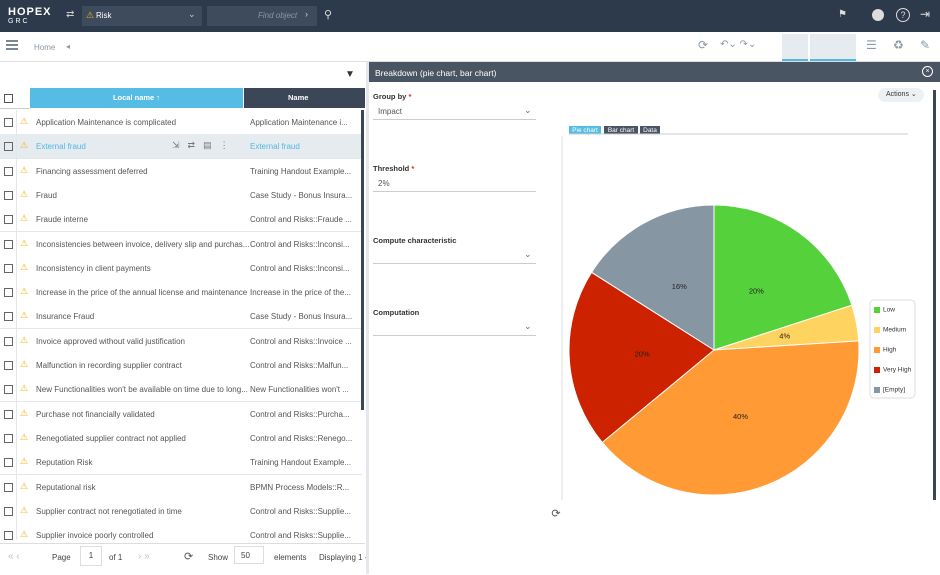 The height and width of the screenshot is (575, 940). What do you see at coordinates (367, 318) in the screenshot?
I see `splitter` at bounding box center [367, 318].